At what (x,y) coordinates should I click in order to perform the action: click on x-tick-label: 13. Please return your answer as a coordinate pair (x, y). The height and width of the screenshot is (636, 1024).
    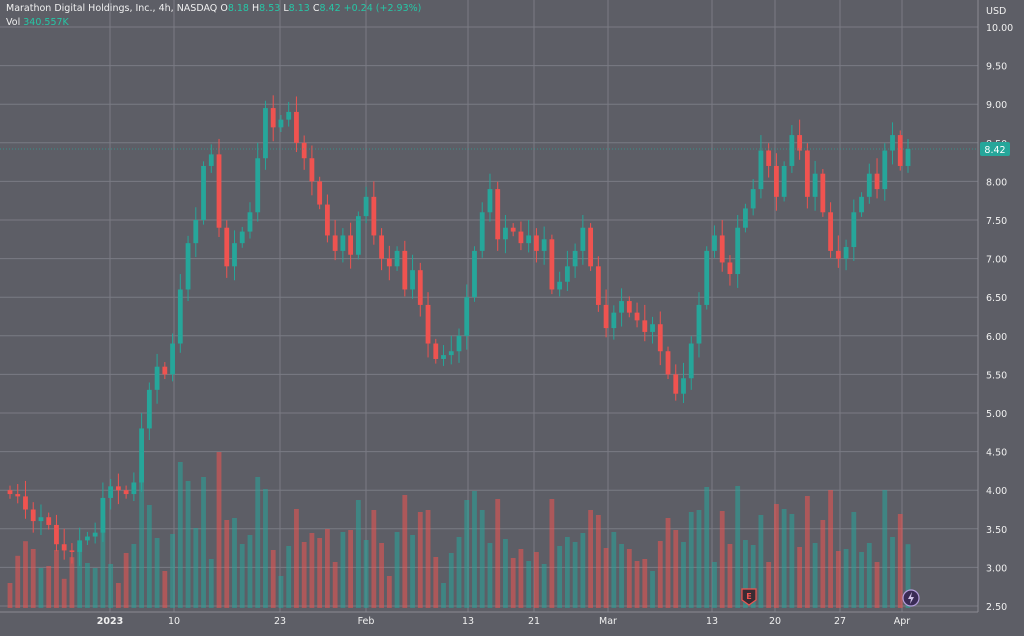
    Looking at the image, I should click on (712, 621).